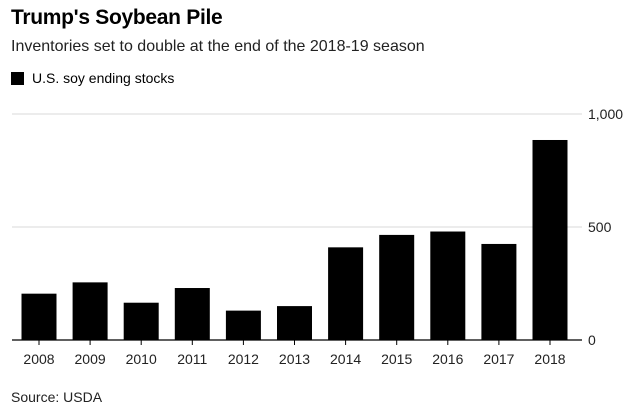  I want to click on y-tick-label: 500, so click(600, 227).